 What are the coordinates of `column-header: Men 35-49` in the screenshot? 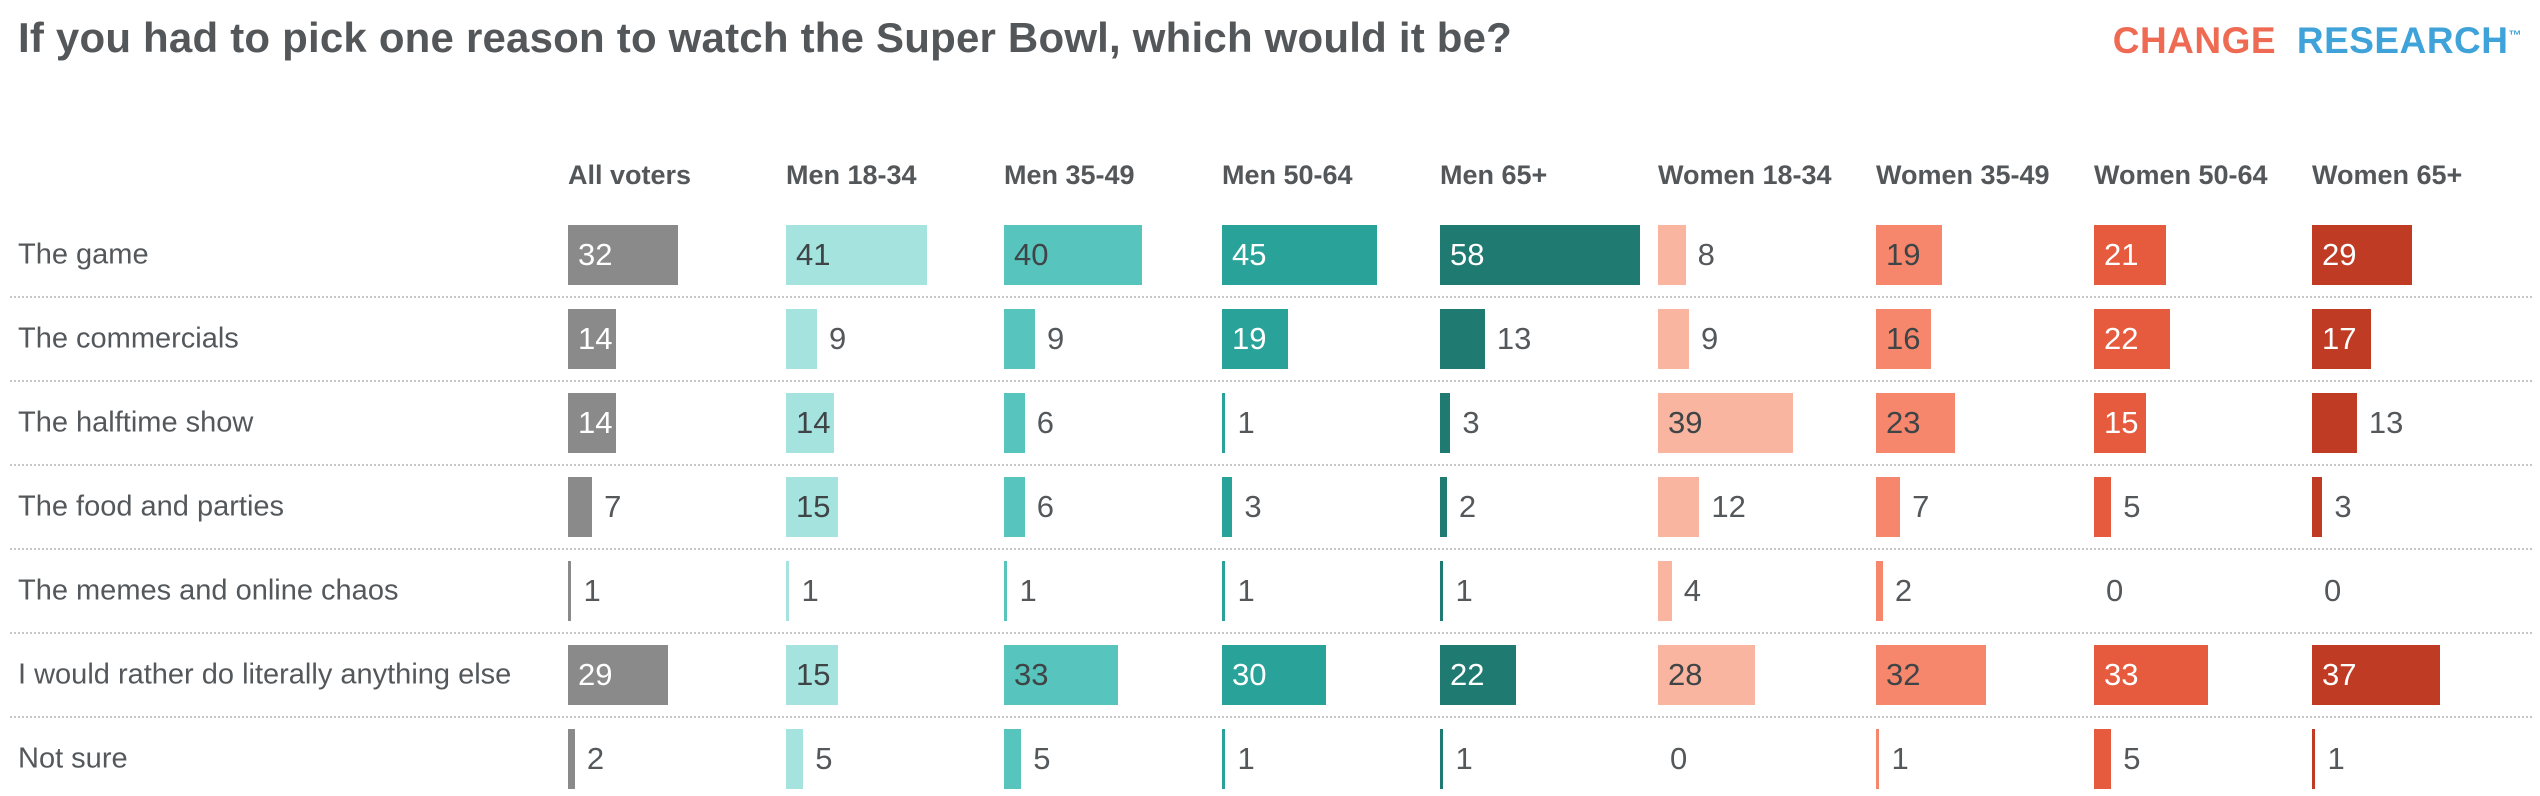 It's located at (1069, 175).